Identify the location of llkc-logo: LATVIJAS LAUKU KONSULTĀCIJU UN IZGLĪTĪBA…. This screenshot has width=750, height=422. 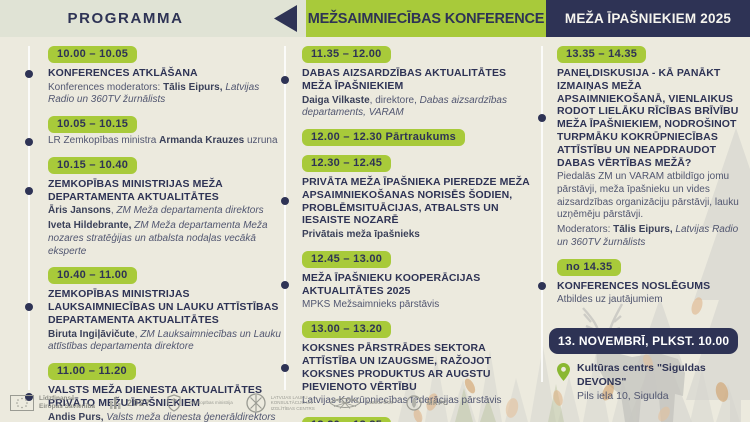
(280, 403).